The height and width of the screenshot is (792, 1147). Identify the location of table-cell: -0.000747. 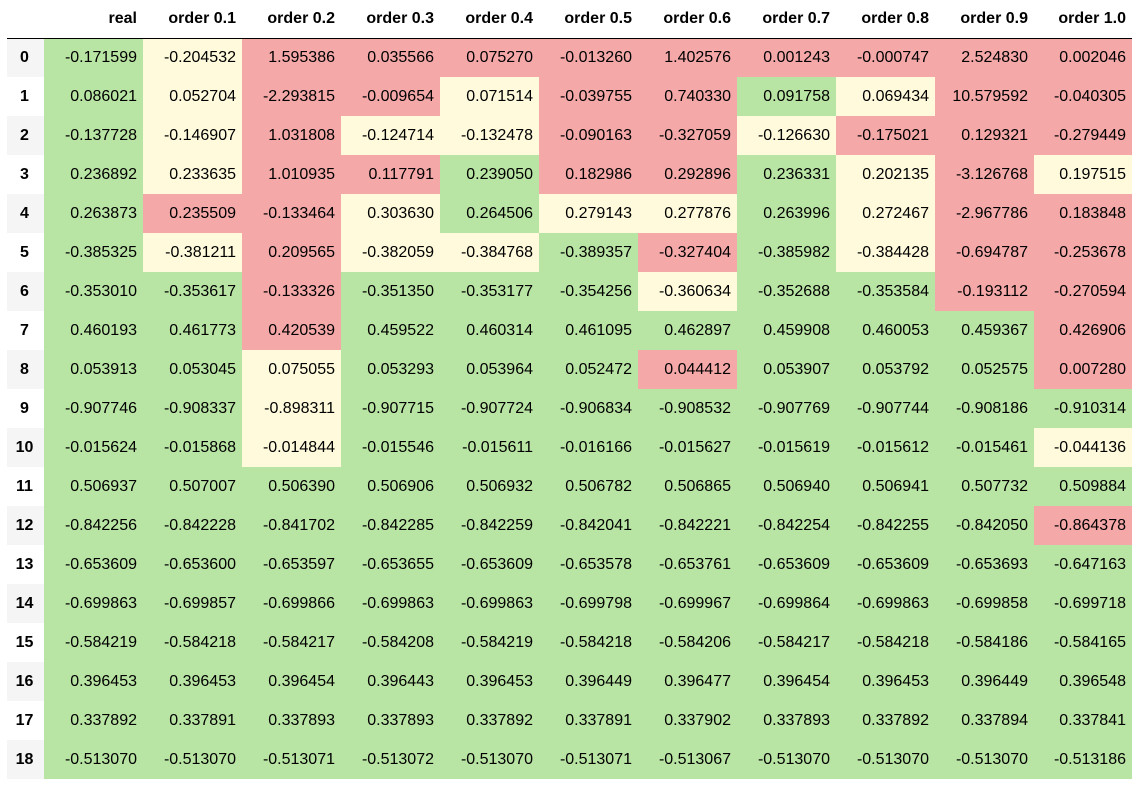
(885, 57).